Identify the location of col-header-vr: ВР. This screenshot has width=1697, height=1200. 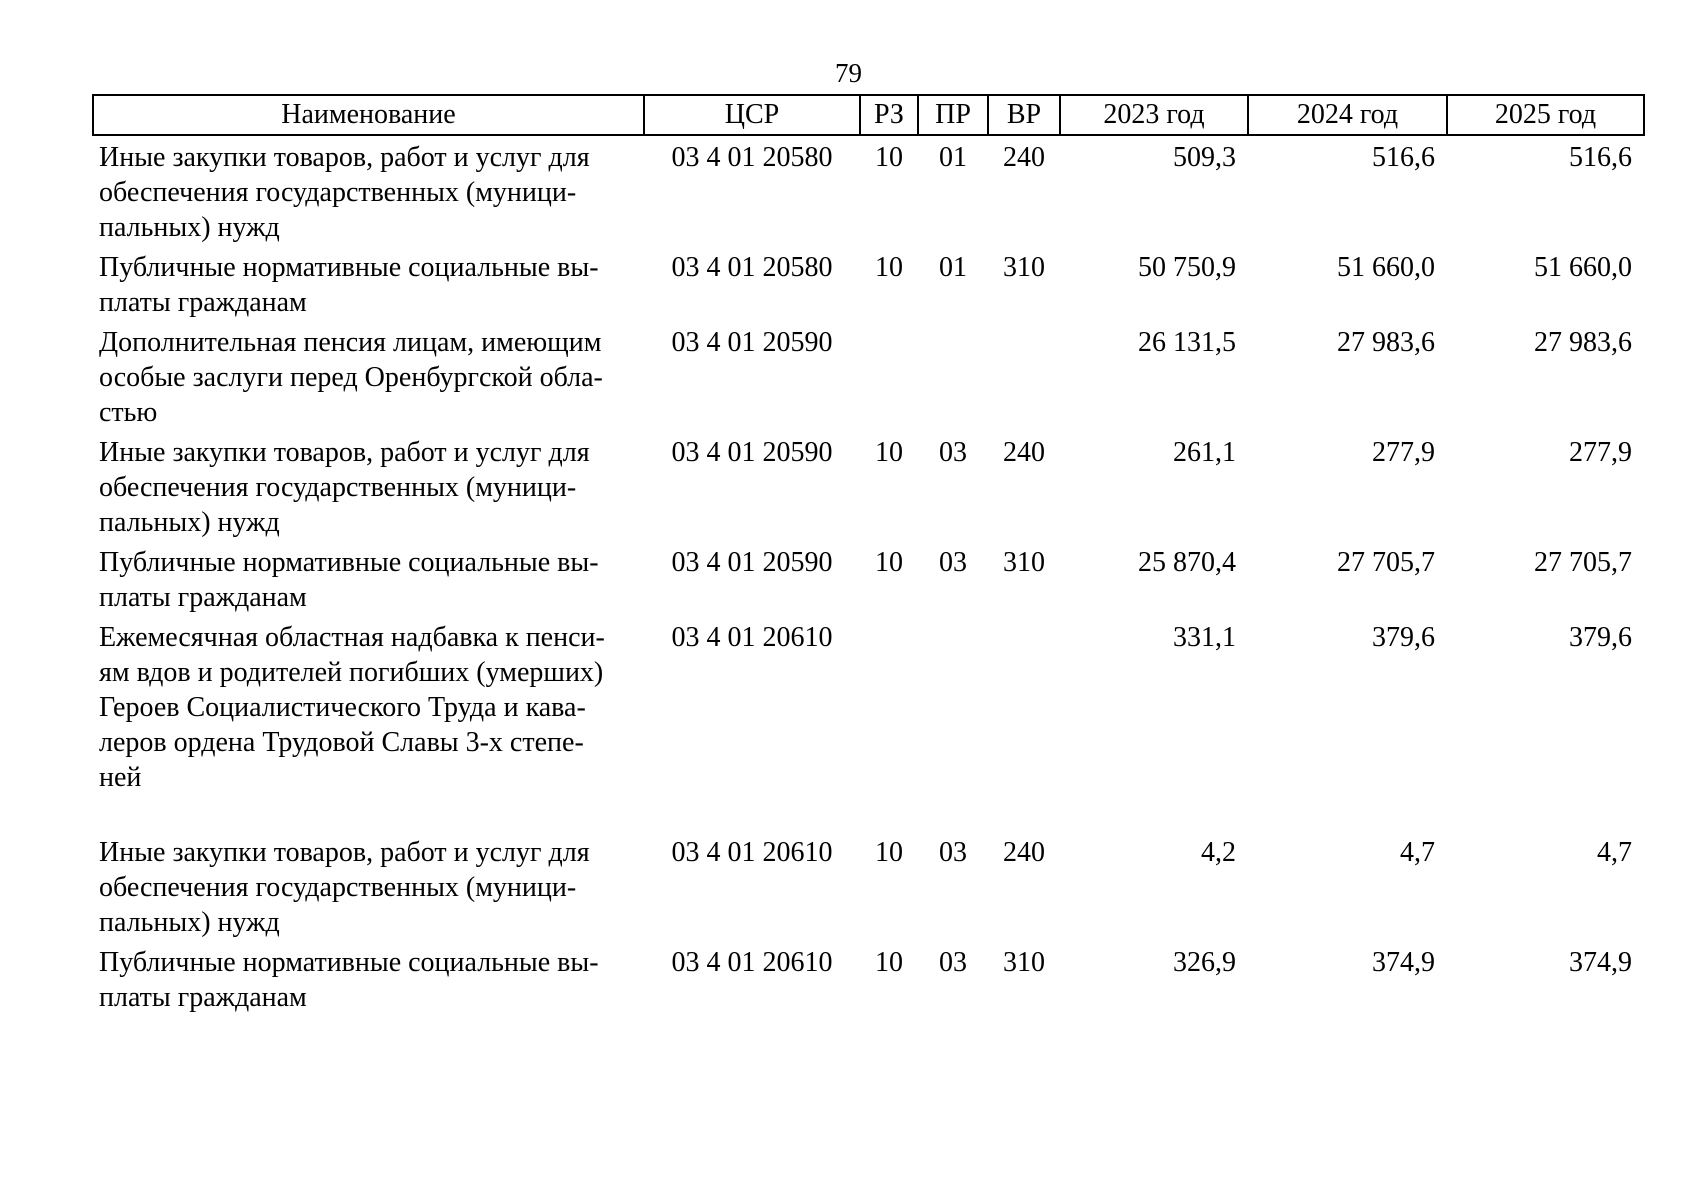
(1024, 115).